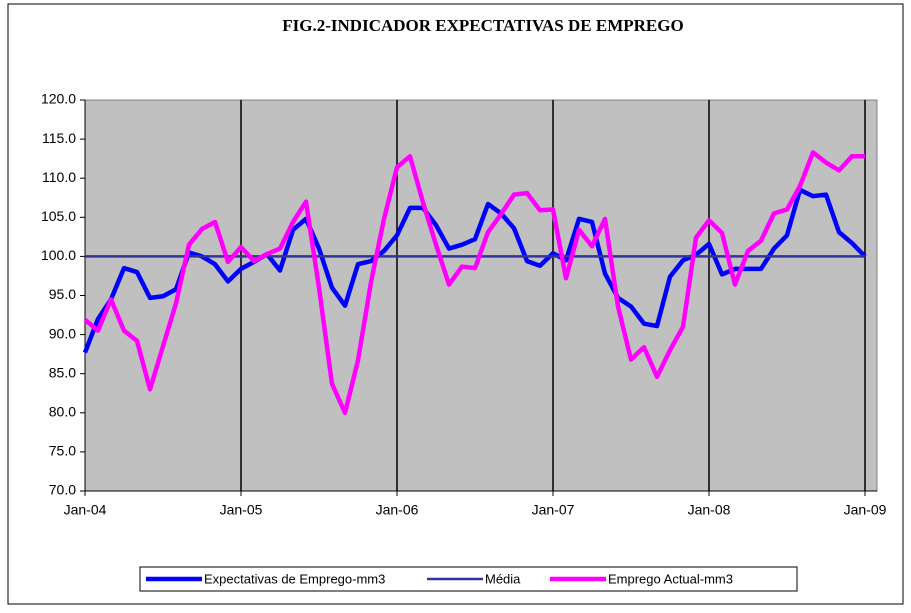  What do you see at coordinates (482, 25) in the screenshot?
I see `chart-title: FIG.2-INDICADOR EXPECTATIVAS DE EMPREGO` at bounding box center [482, 25].